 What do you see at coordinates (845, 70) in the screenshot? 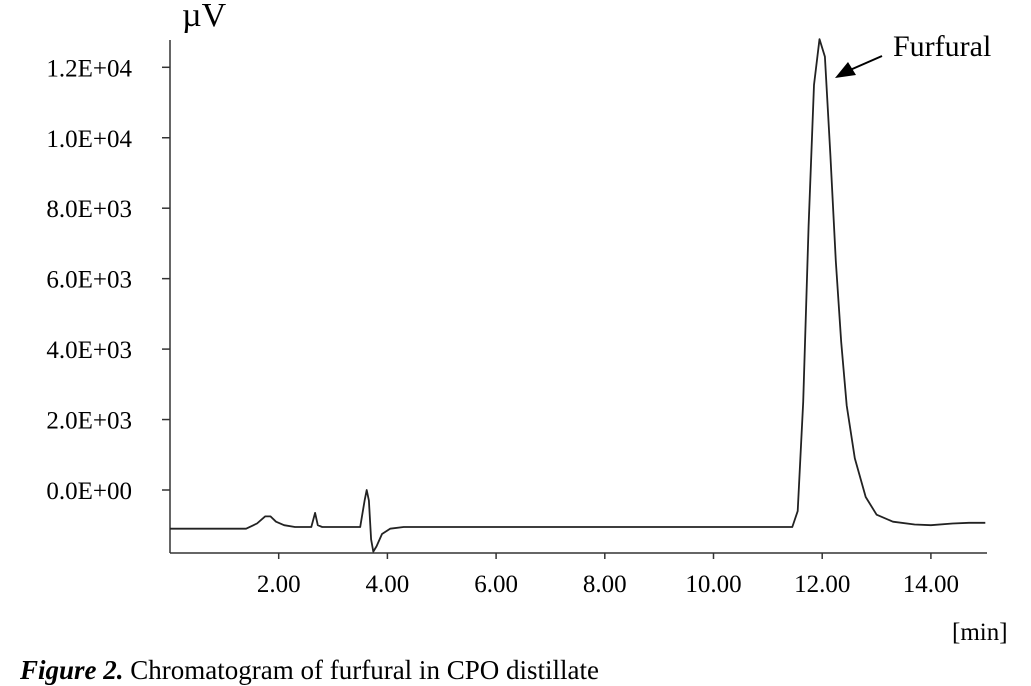
I see `annotation-arrowhead-icon` at bounding box center [845, 70].